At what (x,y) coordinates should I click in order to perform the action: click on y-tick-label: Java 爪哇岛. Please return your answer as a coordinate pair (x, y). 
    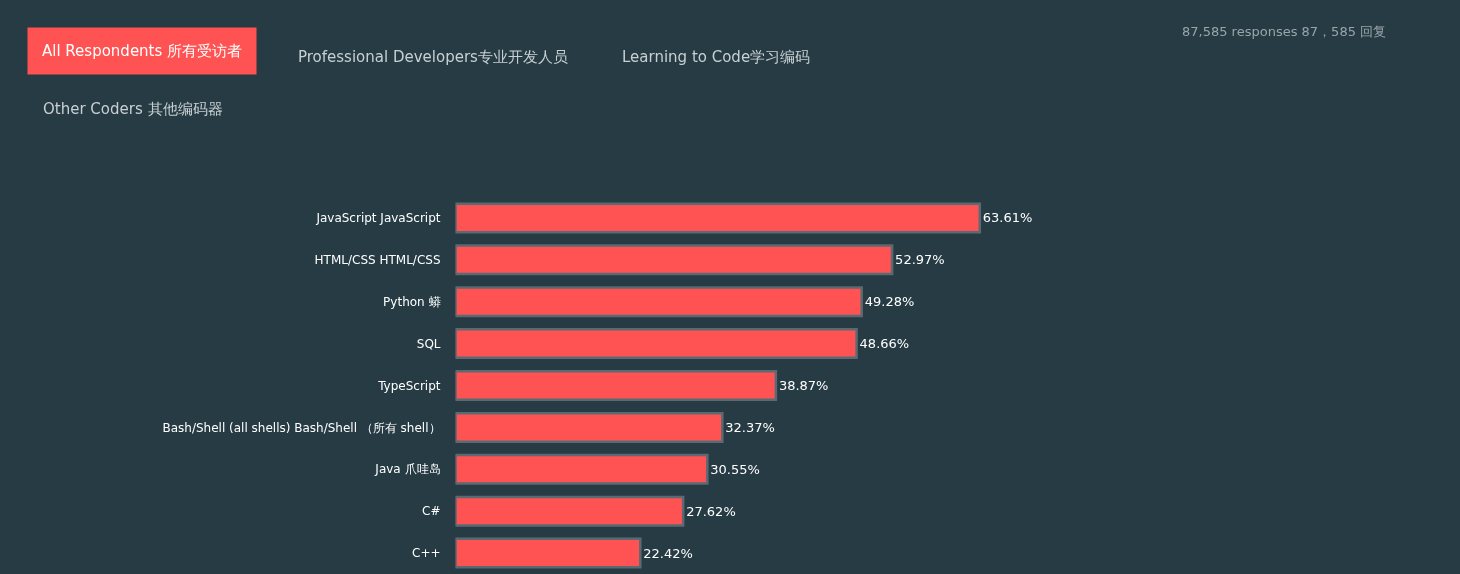
    Looking at the image, I should click on (407, 469).